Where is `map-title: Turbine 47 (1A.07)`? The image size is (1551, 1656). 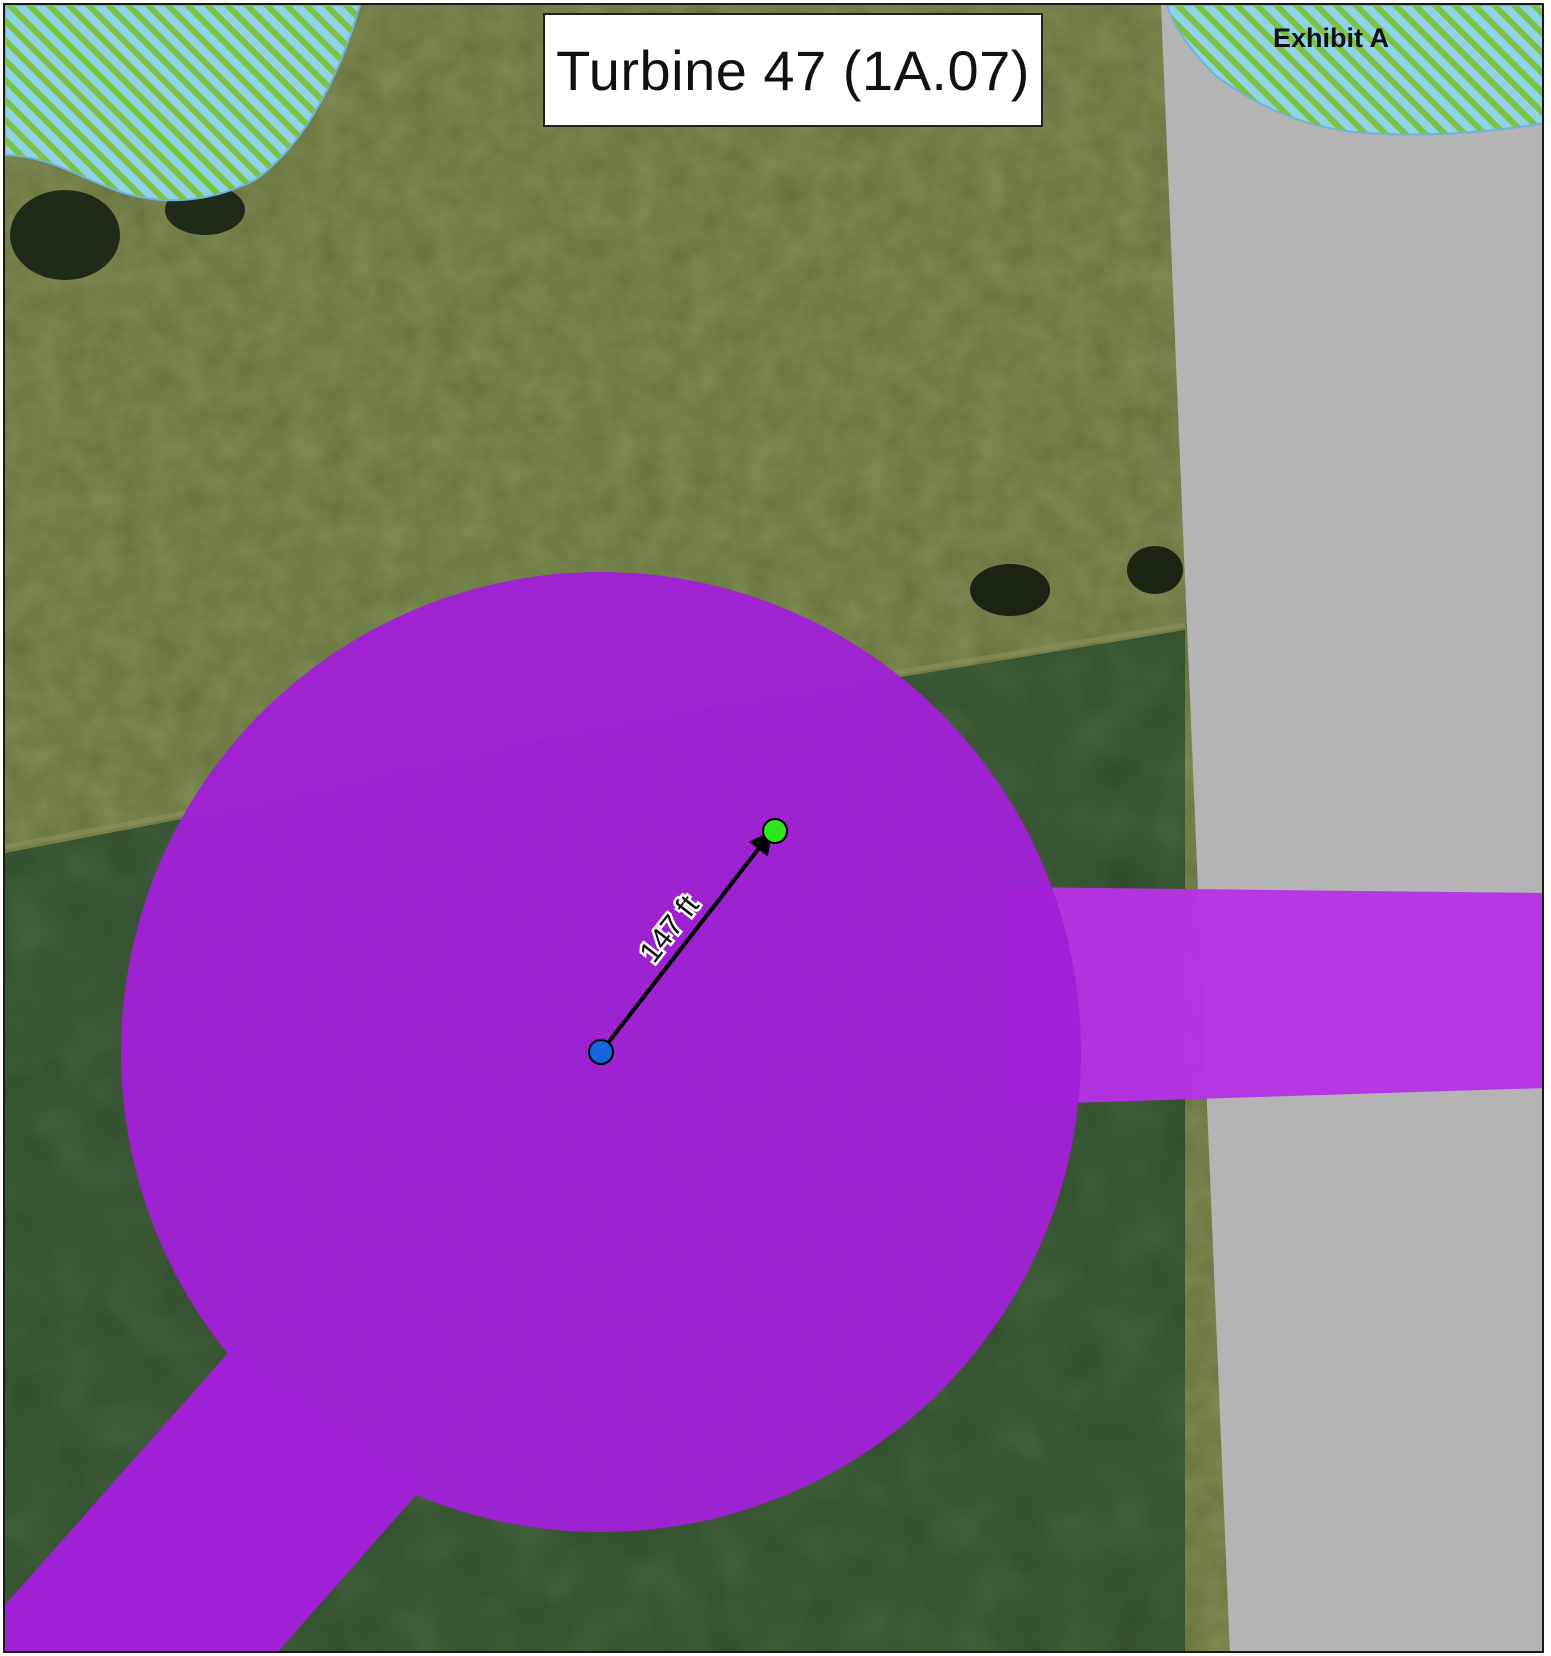
map-title: Turbine 47 (1A.07) is located at coordinates (793, 70).